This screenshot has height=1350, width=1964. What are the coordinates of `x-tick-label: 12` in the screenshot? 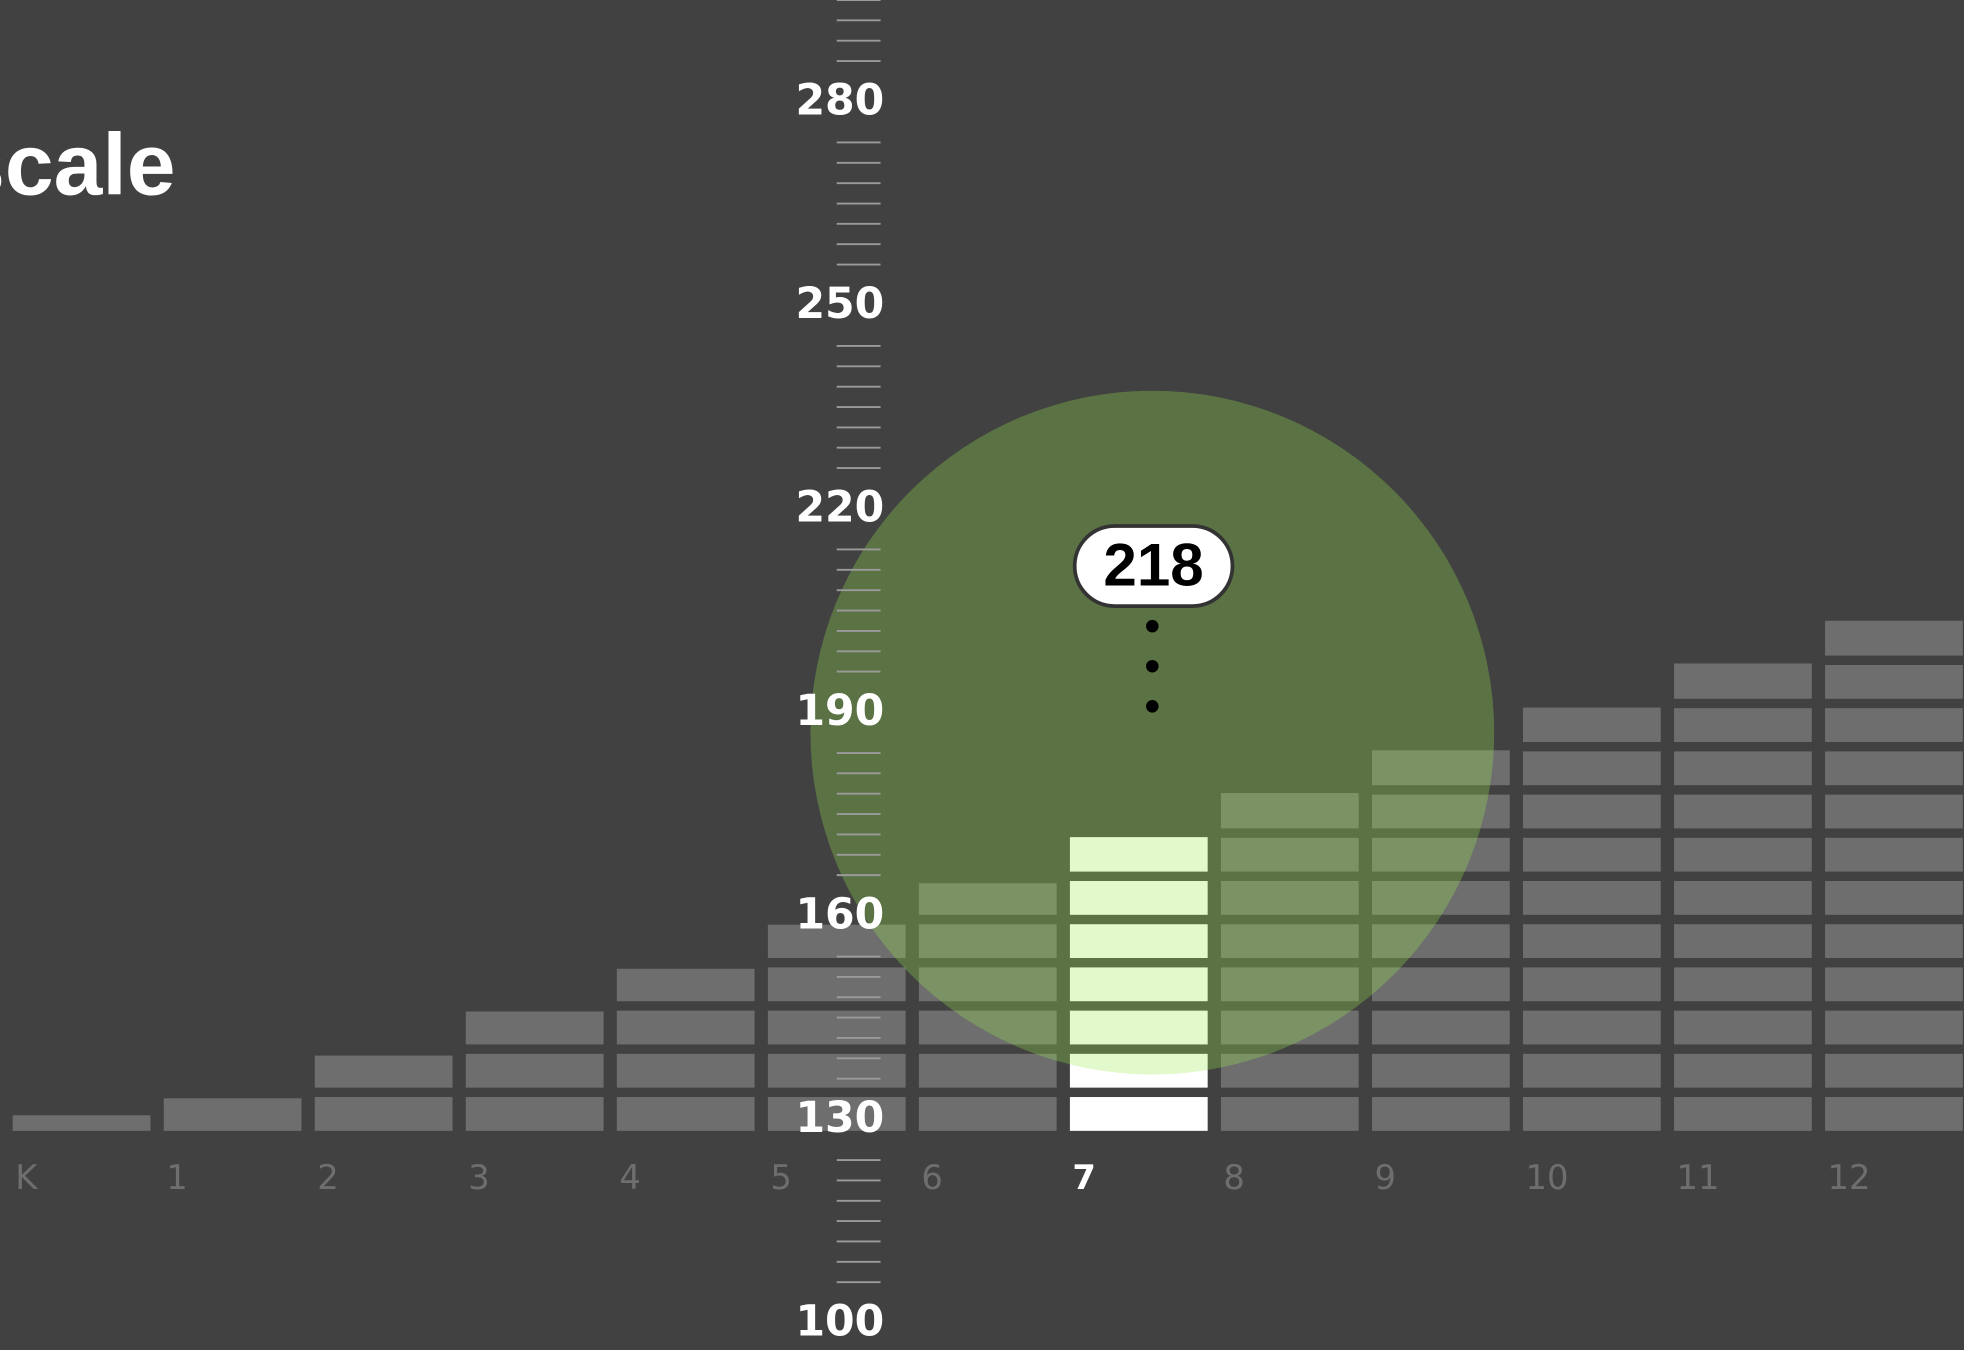 It's located at (1849, 1177).